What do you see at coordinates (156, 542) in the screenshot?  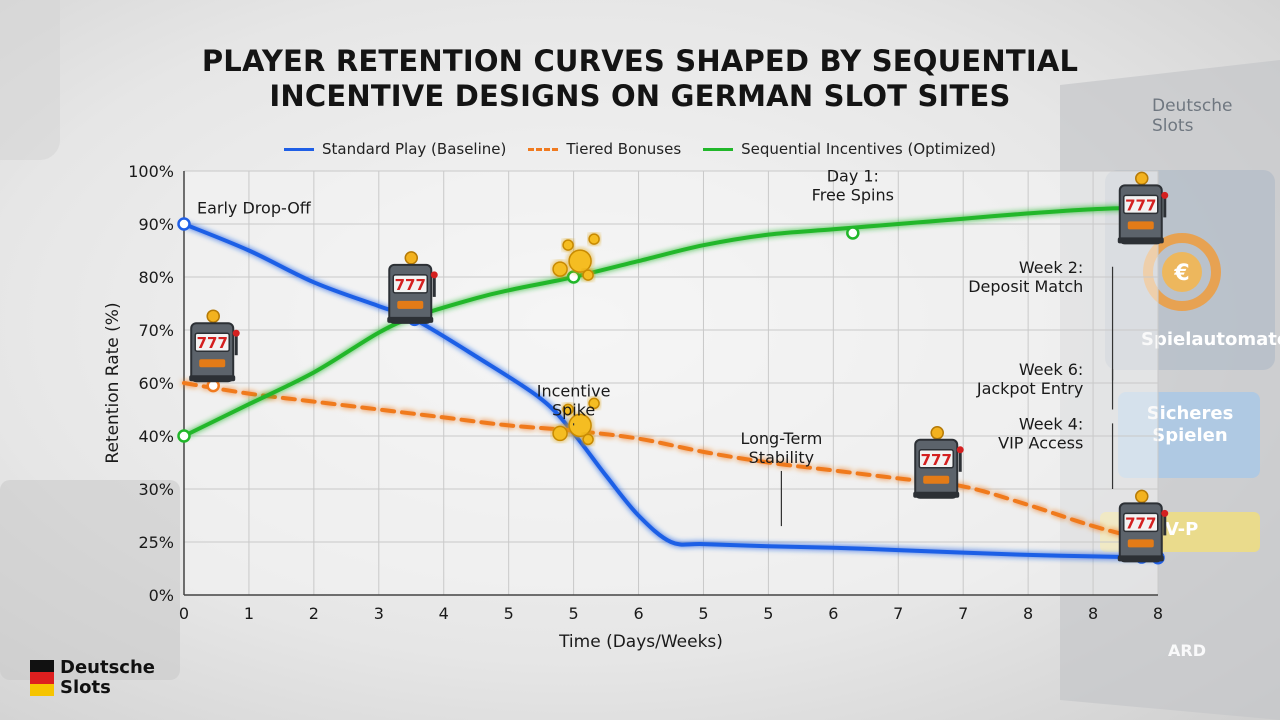 I see `y-tick-label: 25%` at bounding box center [156, 542].